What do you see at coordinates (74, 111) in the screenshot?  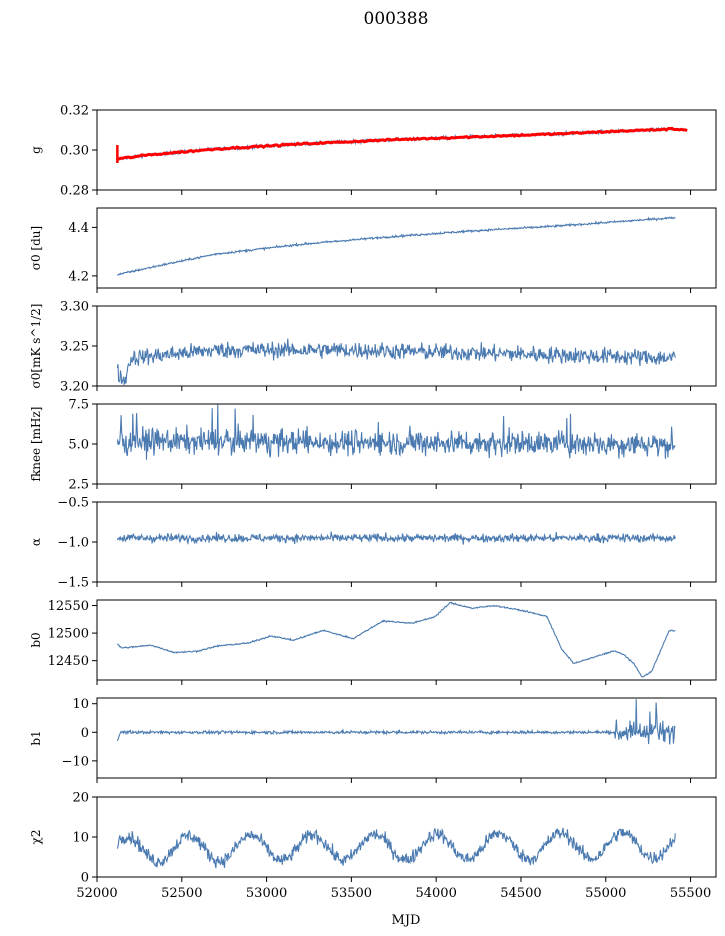 I see `y-tick-label: 0.32` at bounding box center [74, 111].